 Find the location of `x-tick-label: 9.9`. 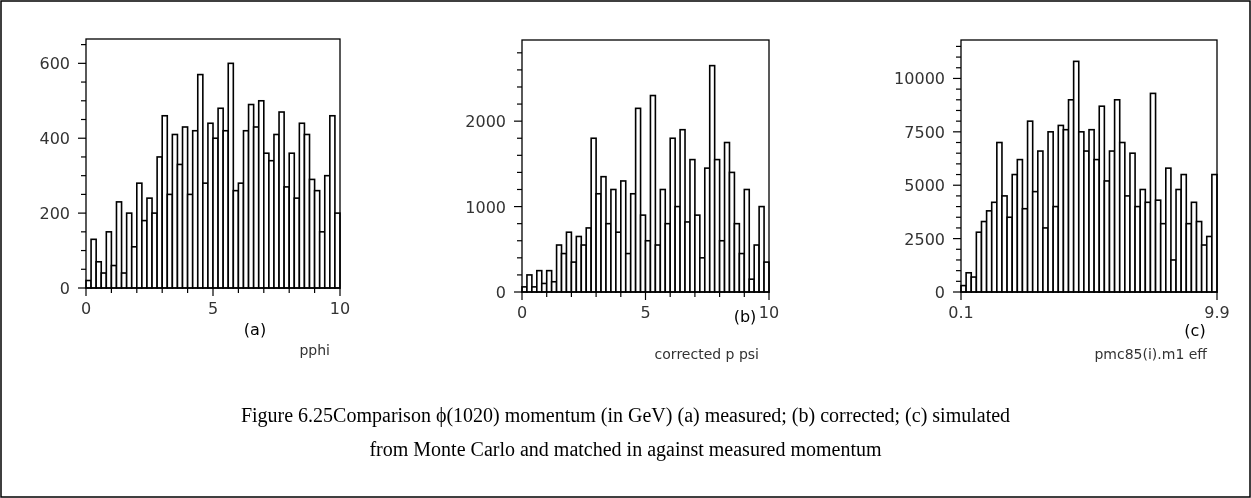

x-tick-label: 9.9 is located at coordinates (1217, 312).